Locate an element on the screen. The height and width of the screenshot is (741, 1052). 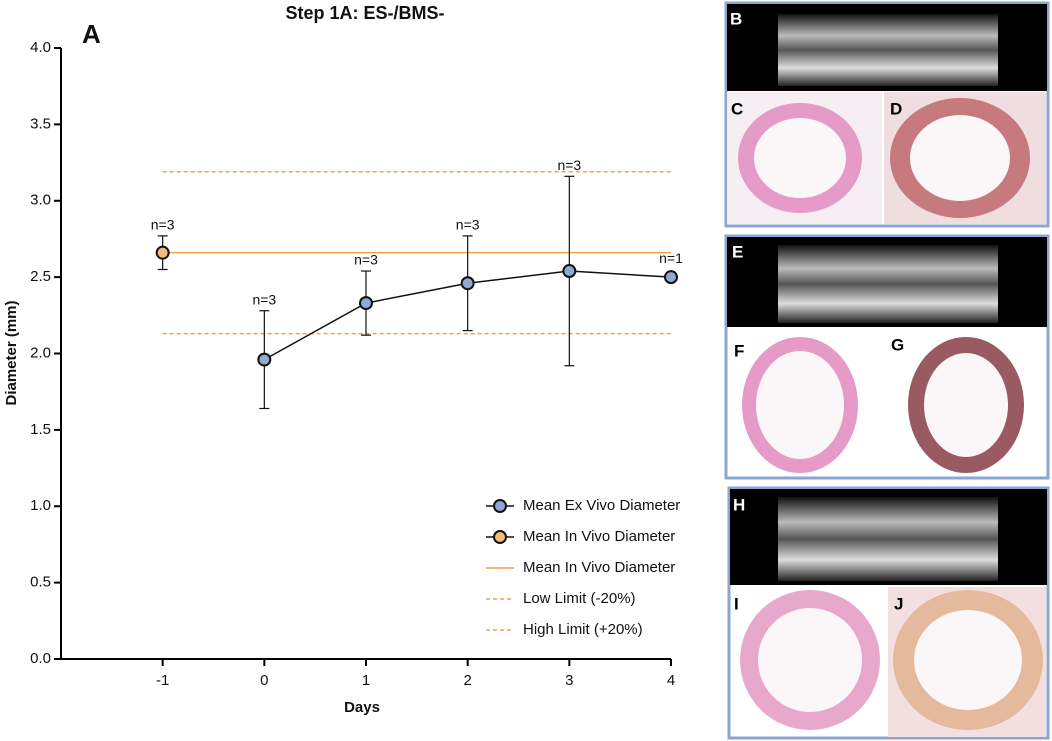
x-tick-label: 4 is located at coordinates (671, 680).